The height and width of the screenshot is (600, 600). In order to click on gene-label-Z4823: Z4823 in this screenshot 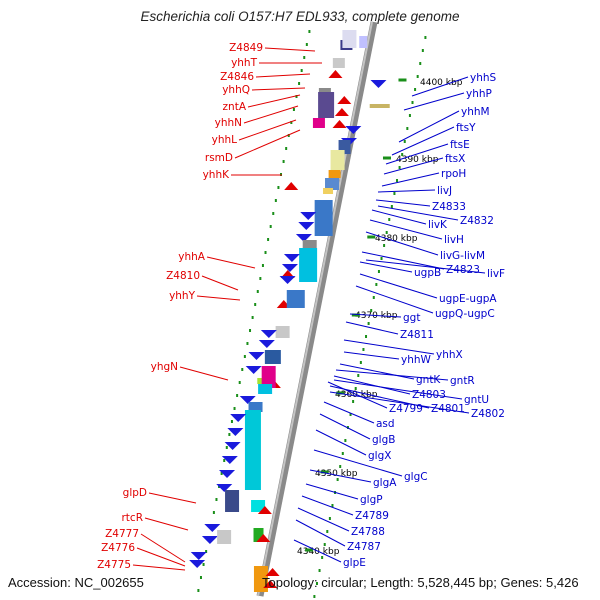, I will do `click(463, 270)`.